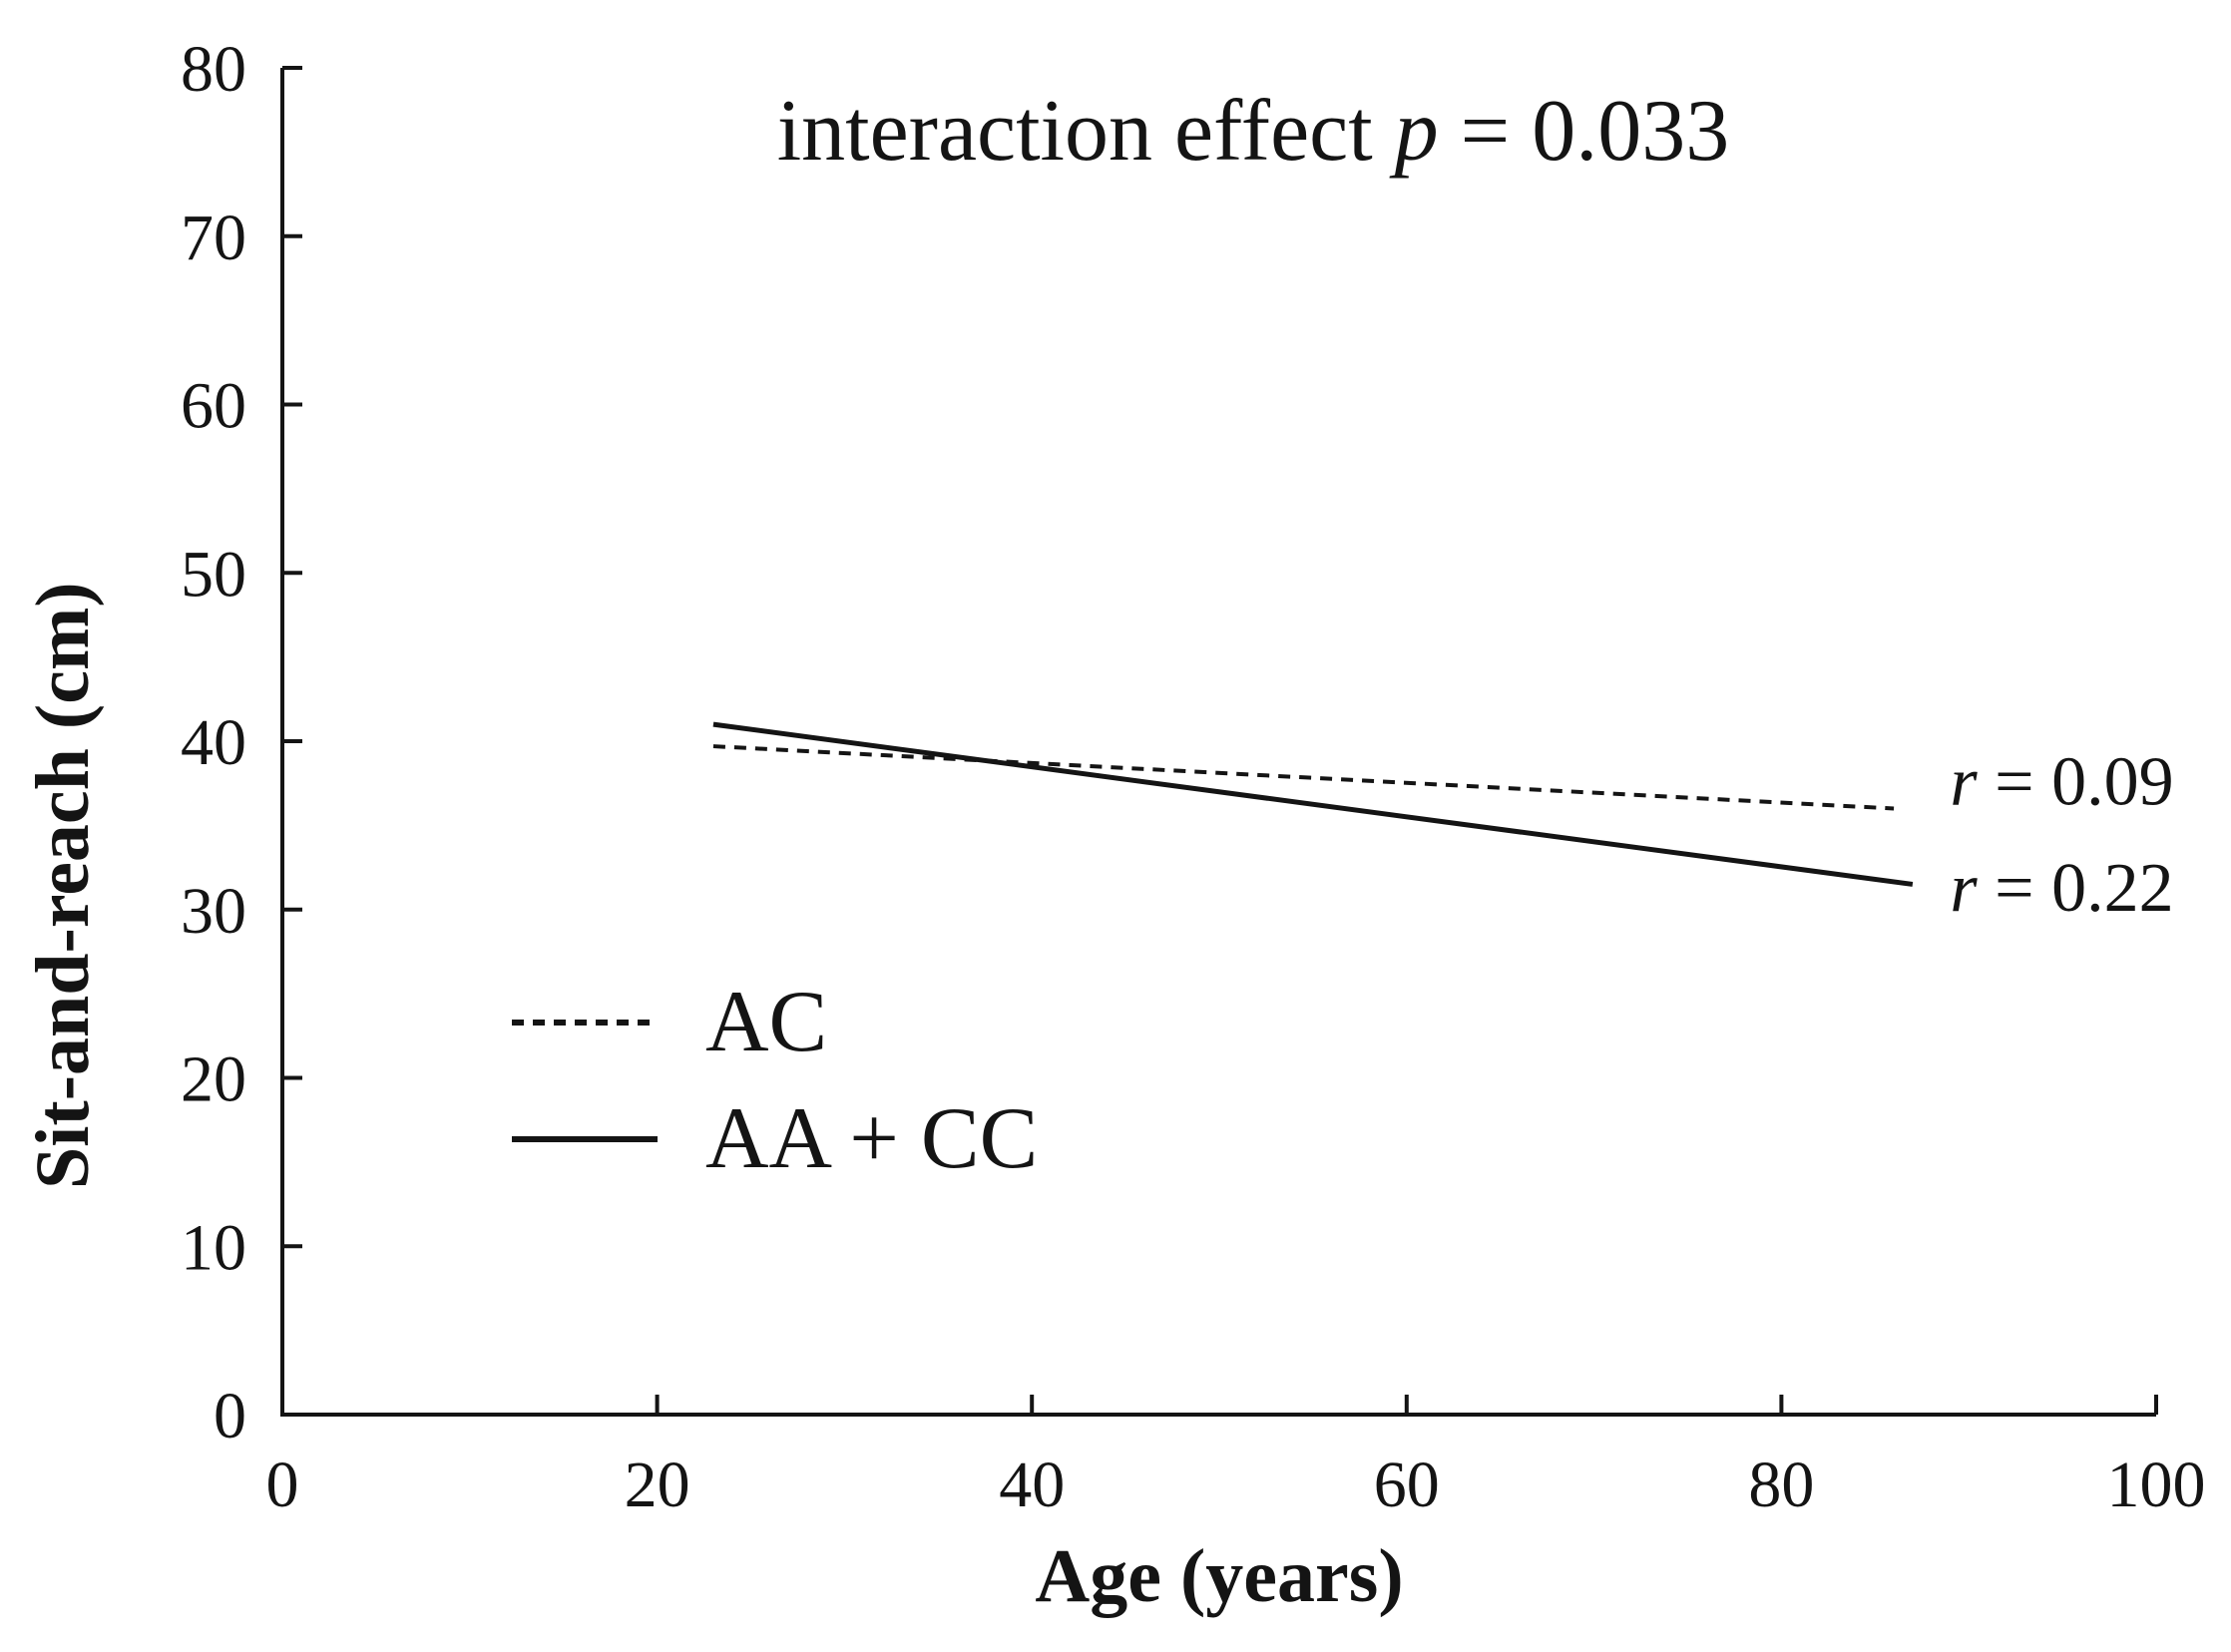 The width and height of the screenshot is (2231, 1652). I want to click on r-value: = 0.09, so click(2076, 781).